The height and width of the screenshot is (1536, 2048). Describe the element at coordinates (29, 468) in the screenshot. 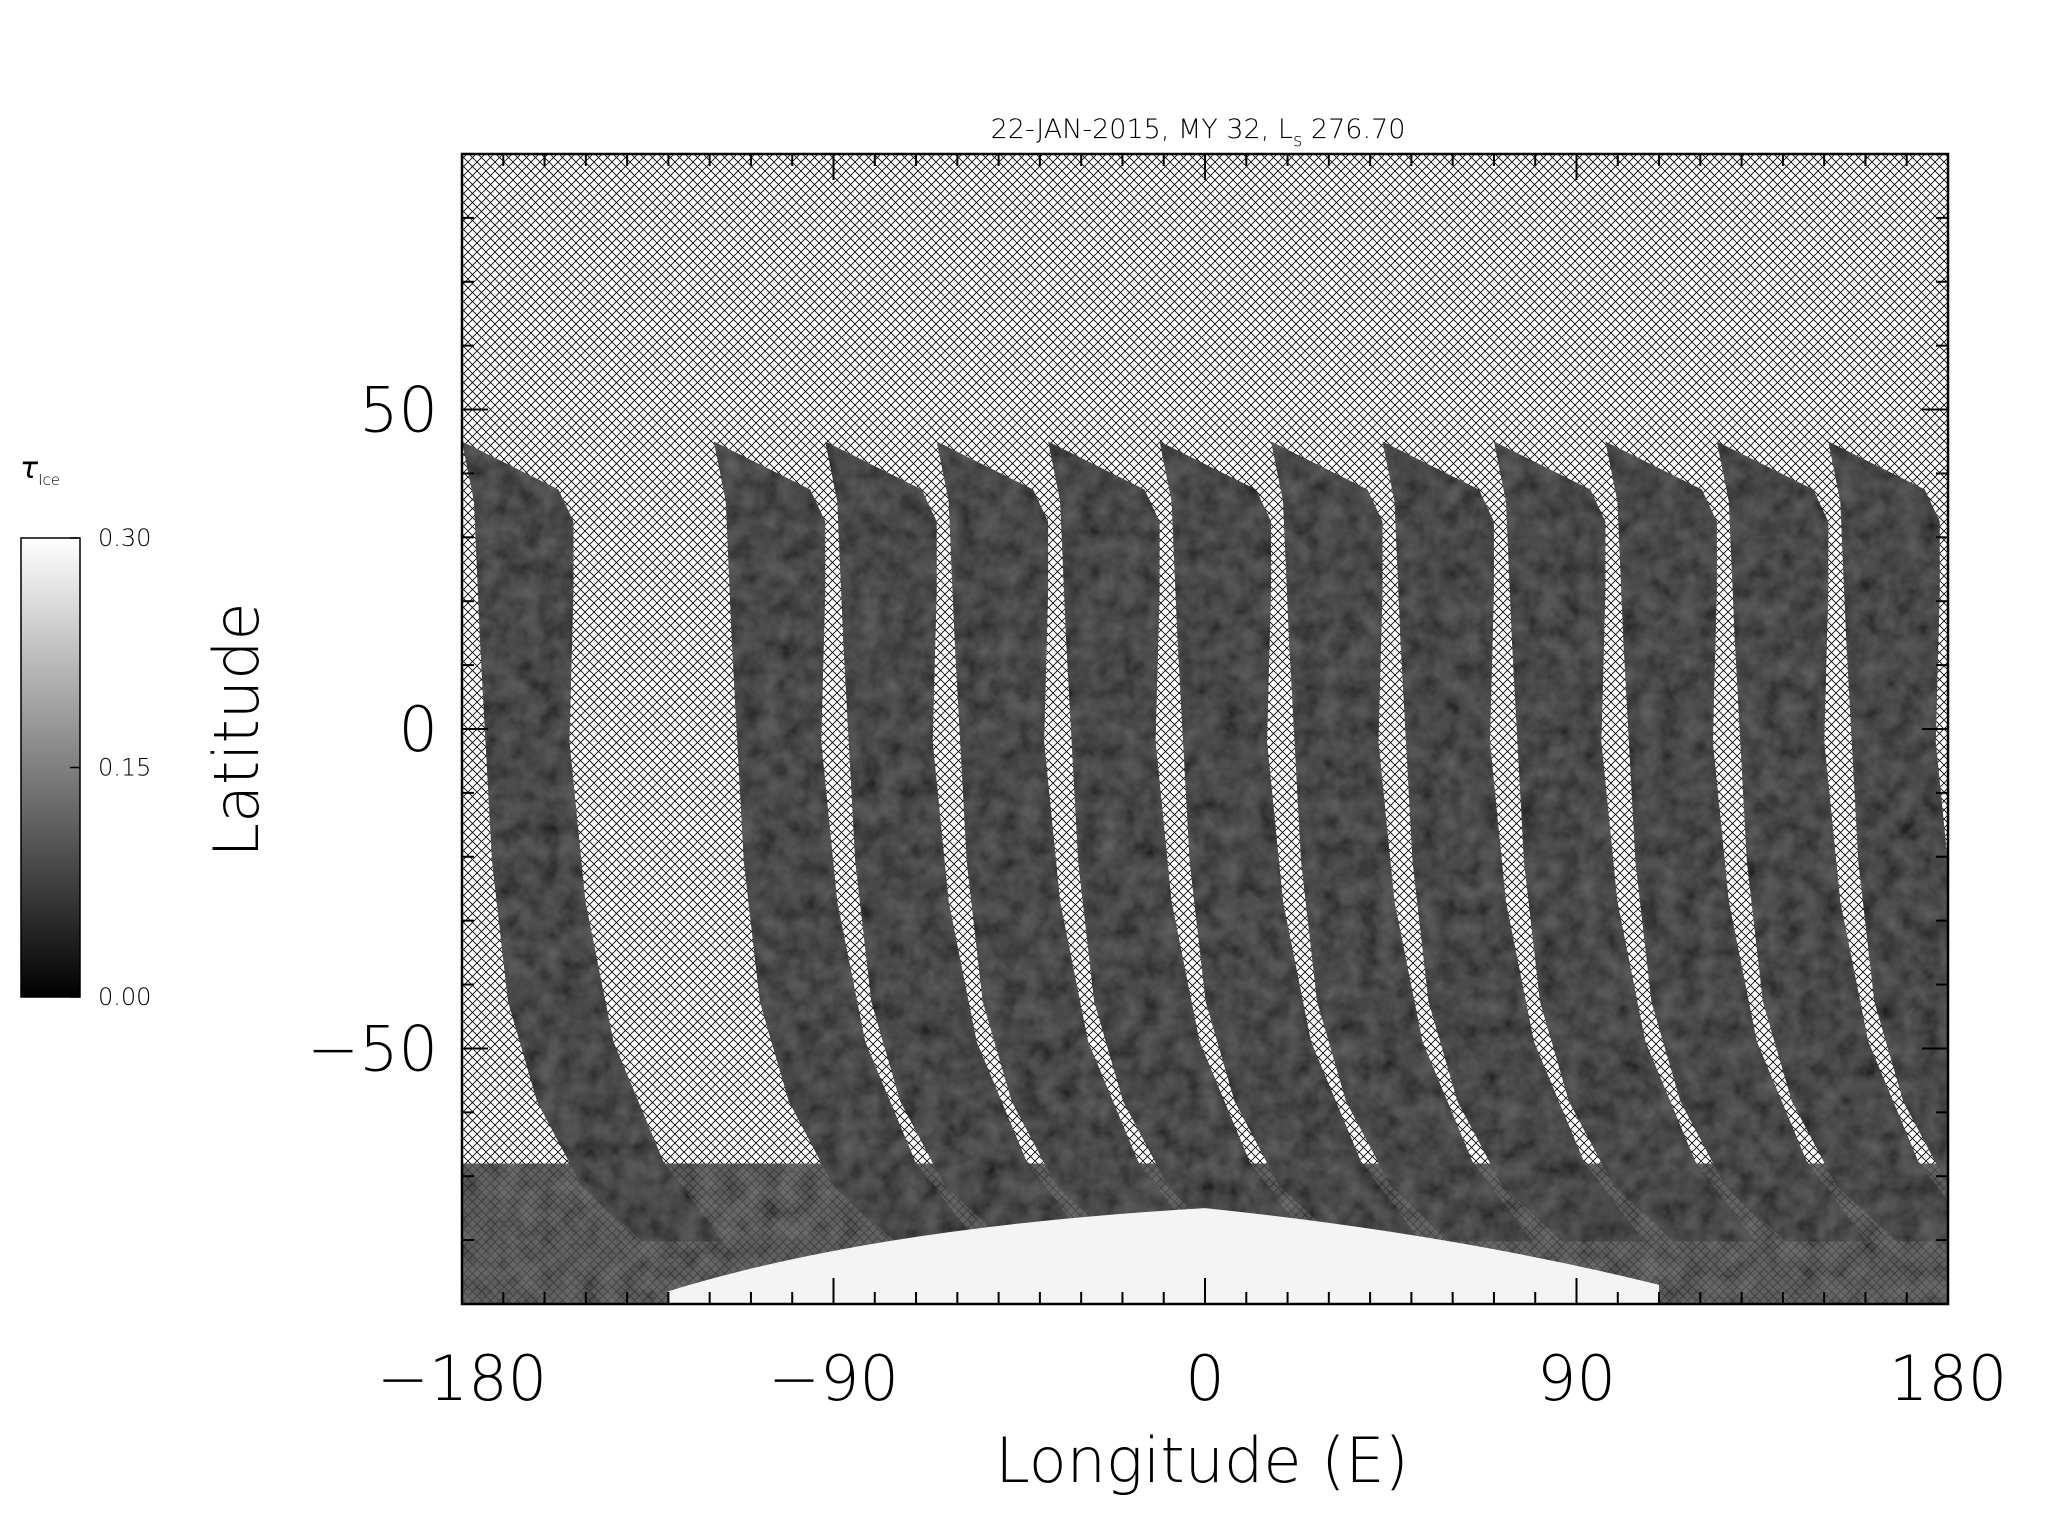

I see `colorbar-label-symbol: τ` at that location.